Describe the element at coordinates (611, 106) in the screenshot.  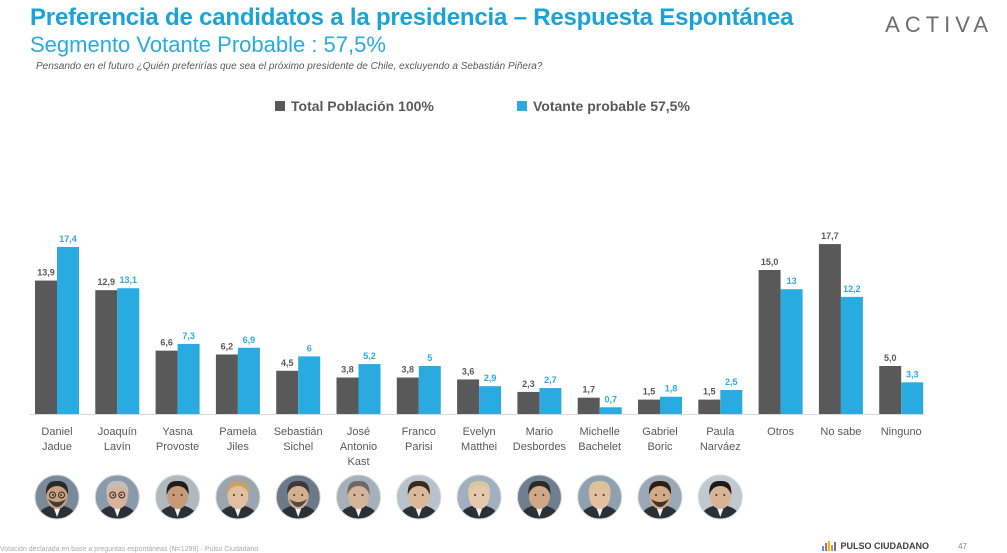
I see `legend-label-probable: Votante probable 57,5%` at that location.